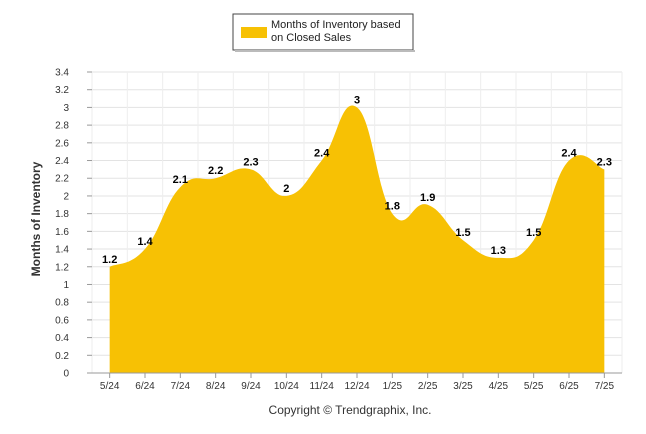  What do you see at coordinates (62, 161) in the screenshot?
I see `y-tick-label: 2.4` at bounding box center [62, 161].